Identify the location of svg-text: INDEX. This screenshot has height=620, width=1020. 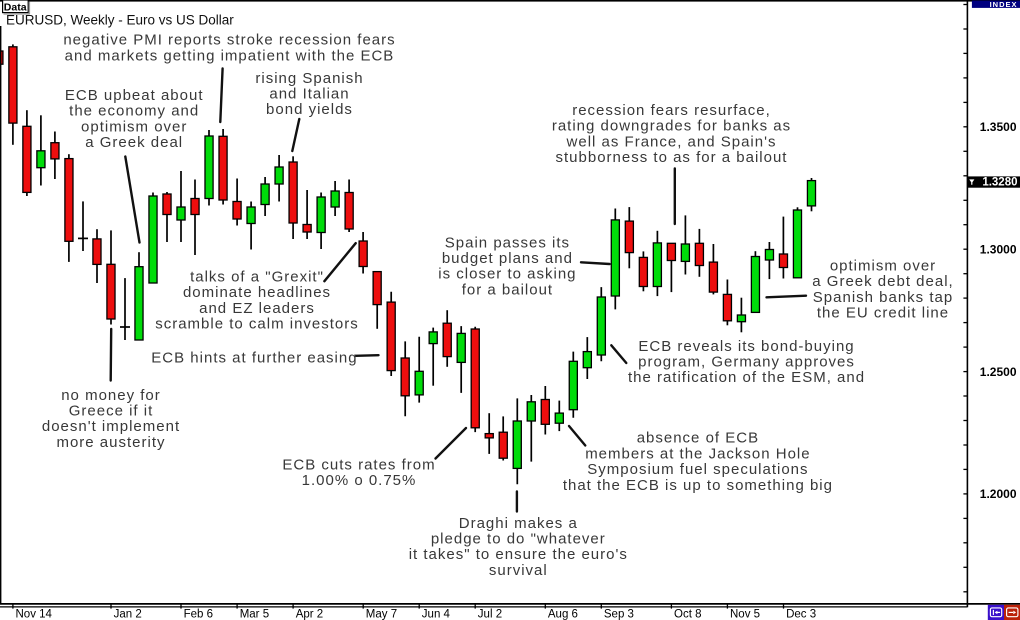
(1004, 4).